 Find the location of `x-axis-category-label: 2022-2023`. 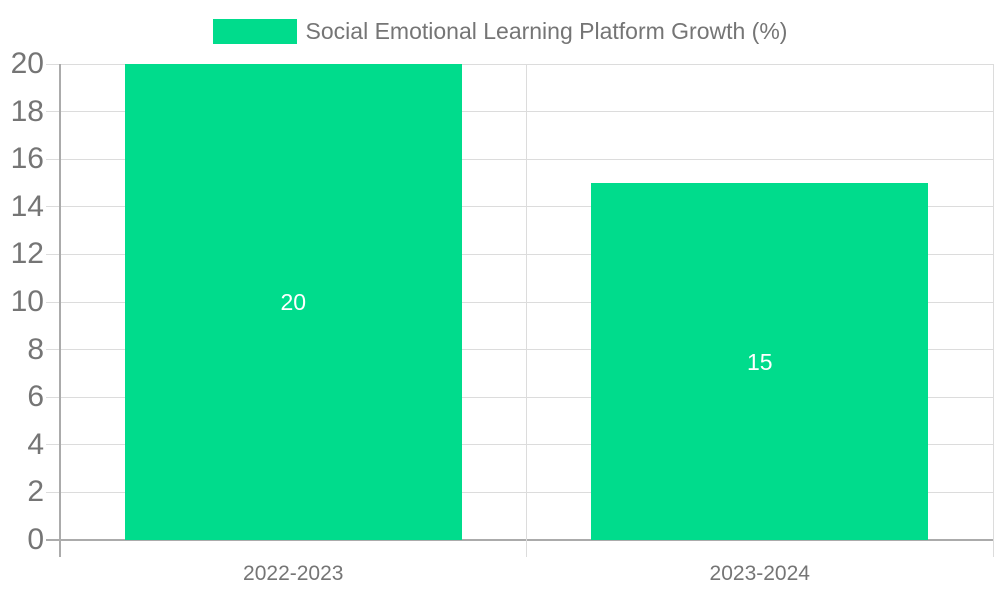

x-axis-category-label: 2022-2023 is located at coordinates (293, 573).